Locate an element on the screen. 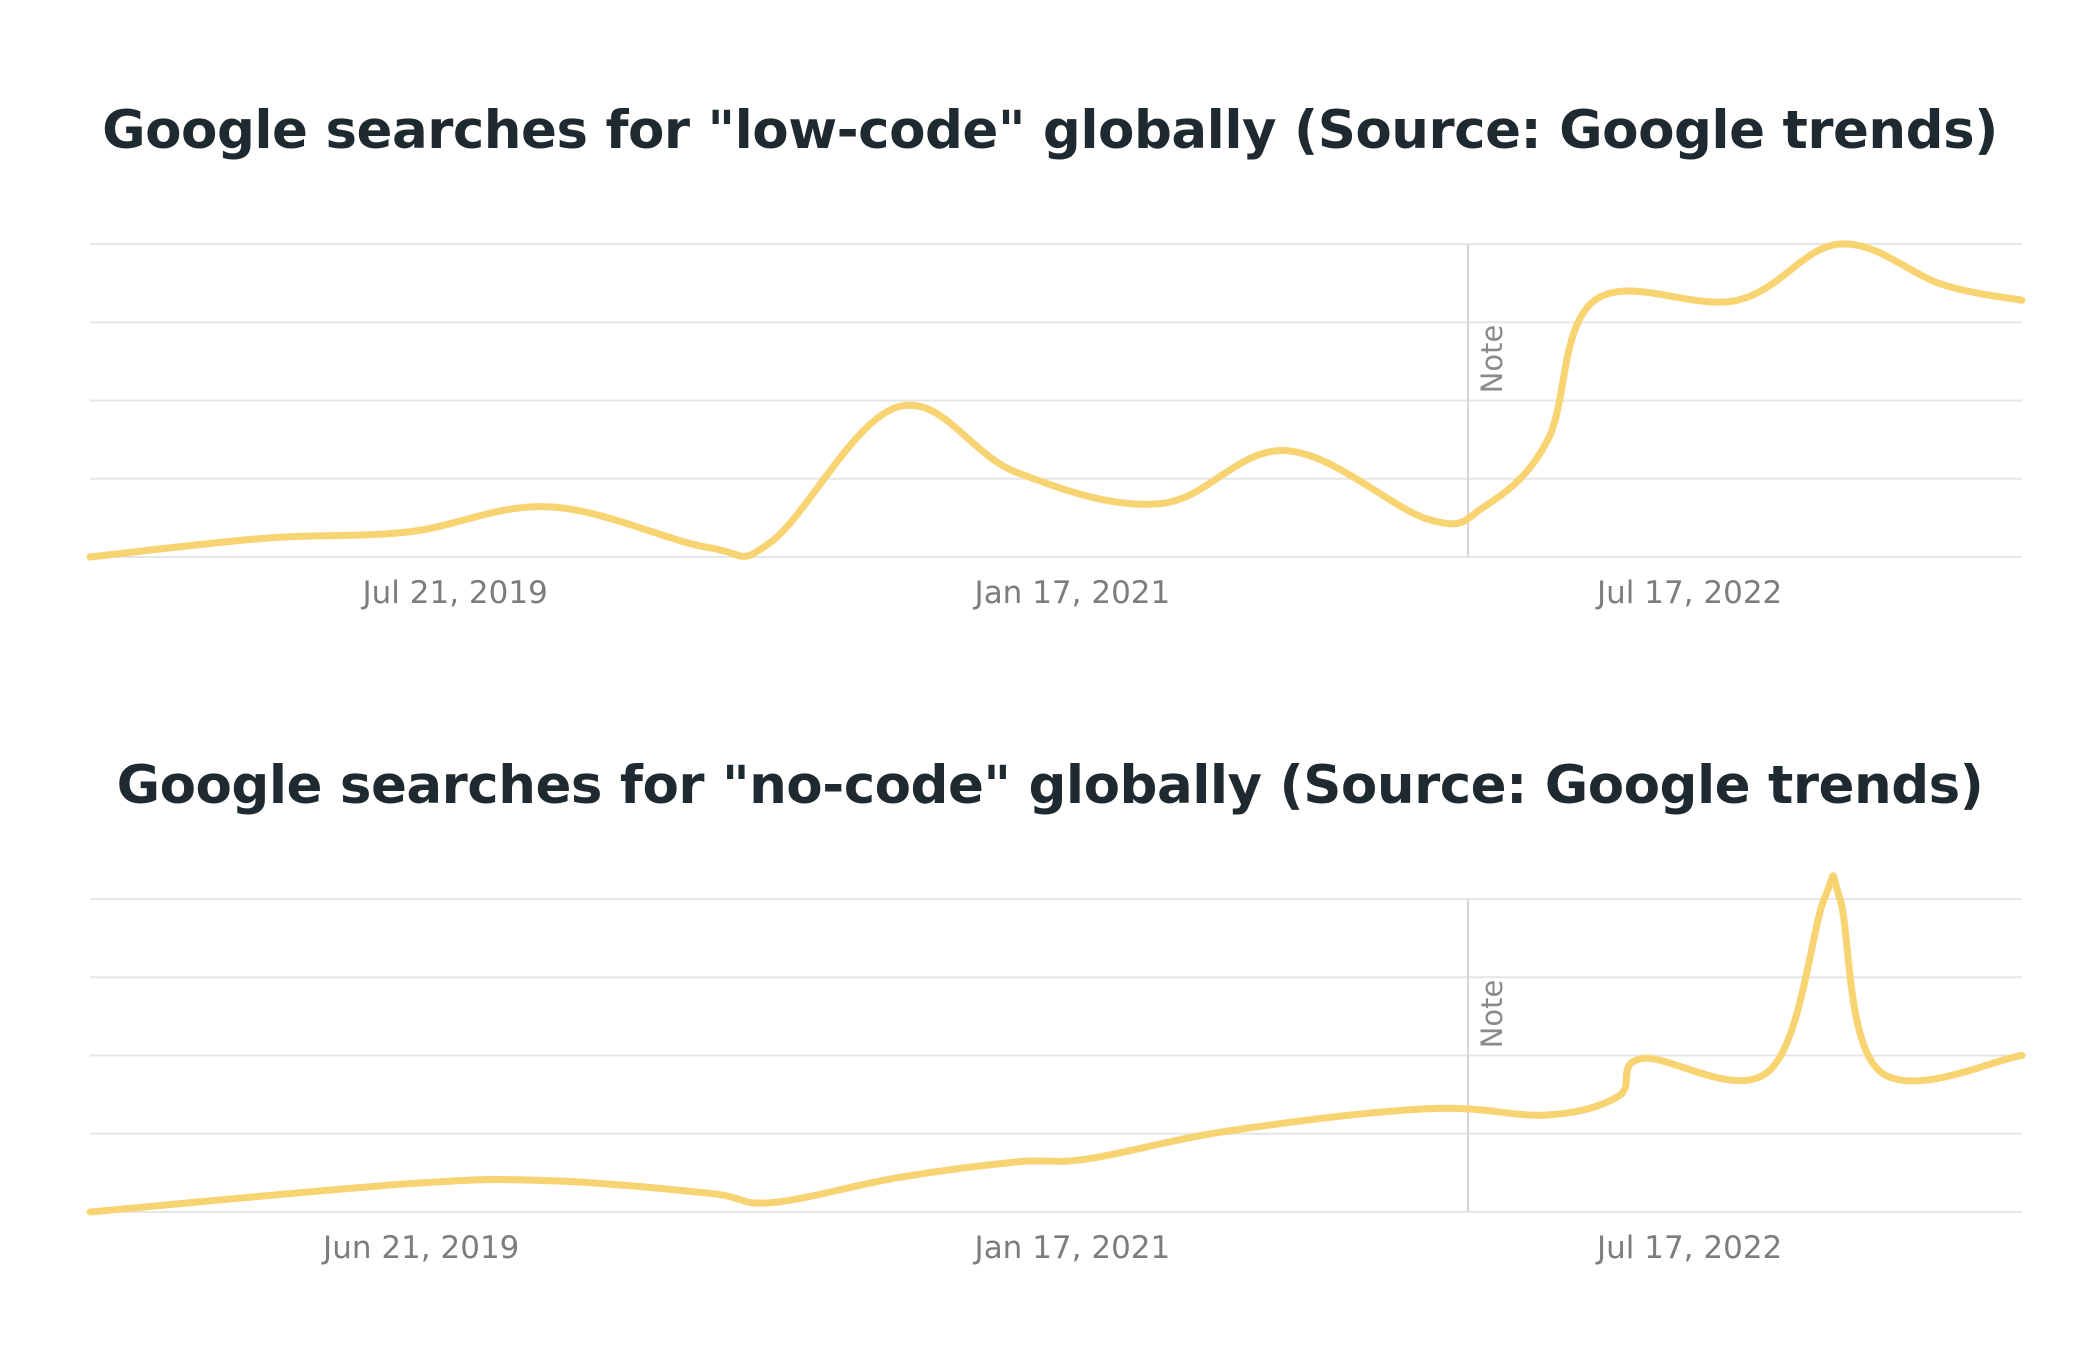 The image size is (2100, 1350). x-tick-label: Jun 21, 2019 is located at coordinates (420, 1248).